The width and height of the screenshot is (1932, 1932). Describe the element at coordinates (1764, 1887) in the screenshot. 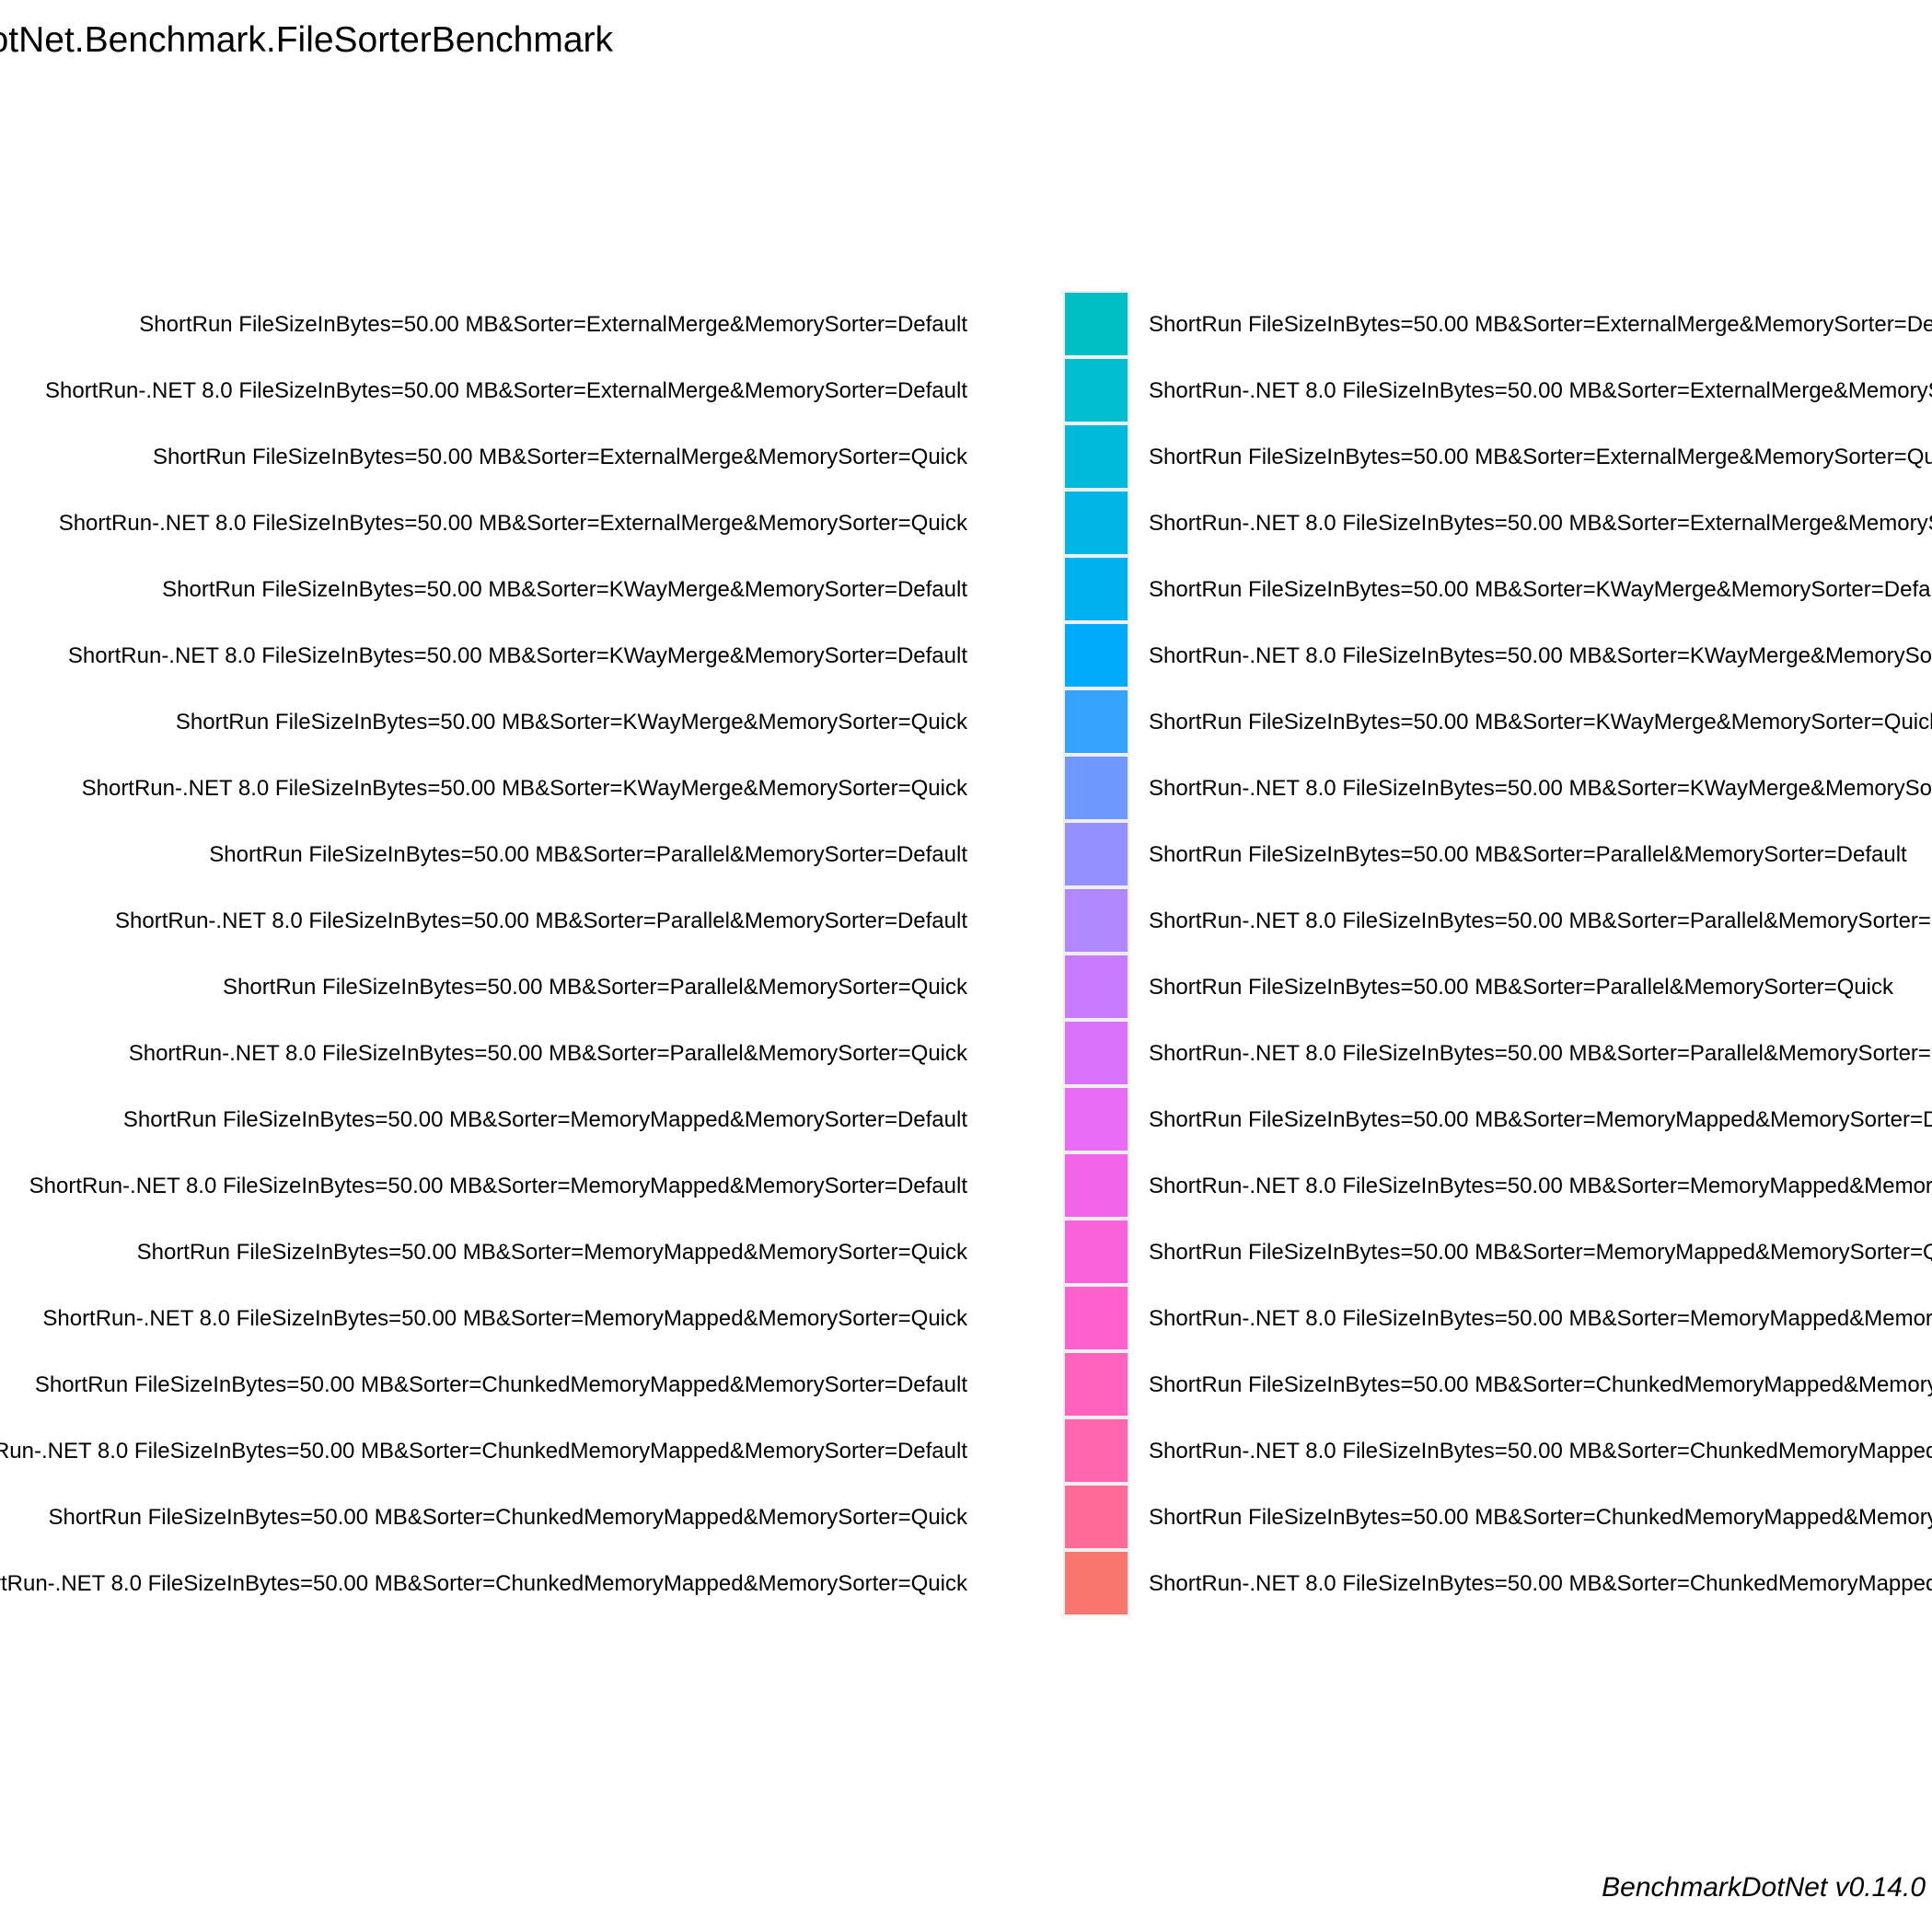

I see `chart-caption: BenchmarkDotNet v0.14.0` at that location.